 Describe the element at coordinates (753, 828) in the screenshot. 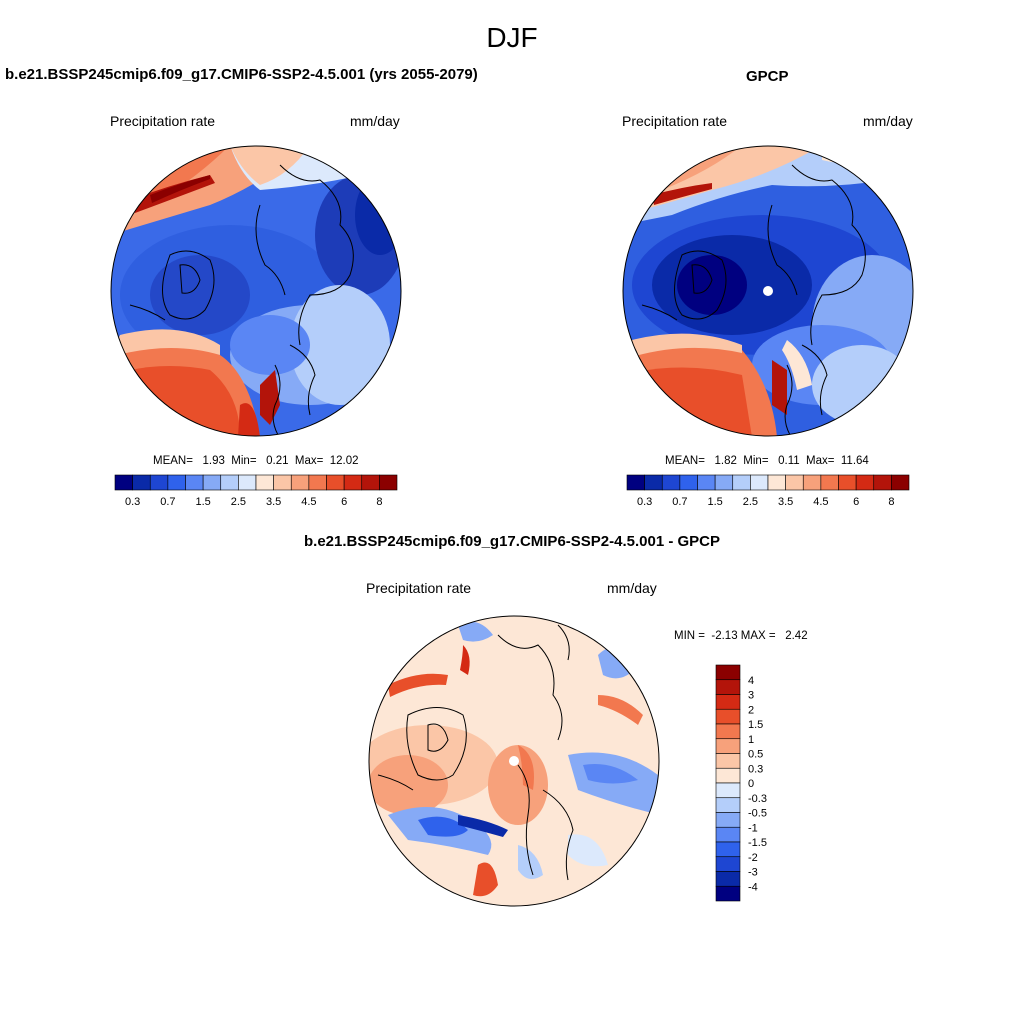

I see `diff-colorbar-tick: -1` at that location.